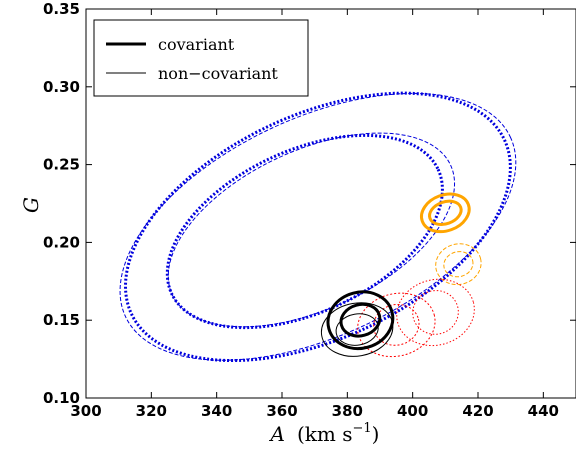  I want to click on x-tick-label-320: 320, so click(151, 411).